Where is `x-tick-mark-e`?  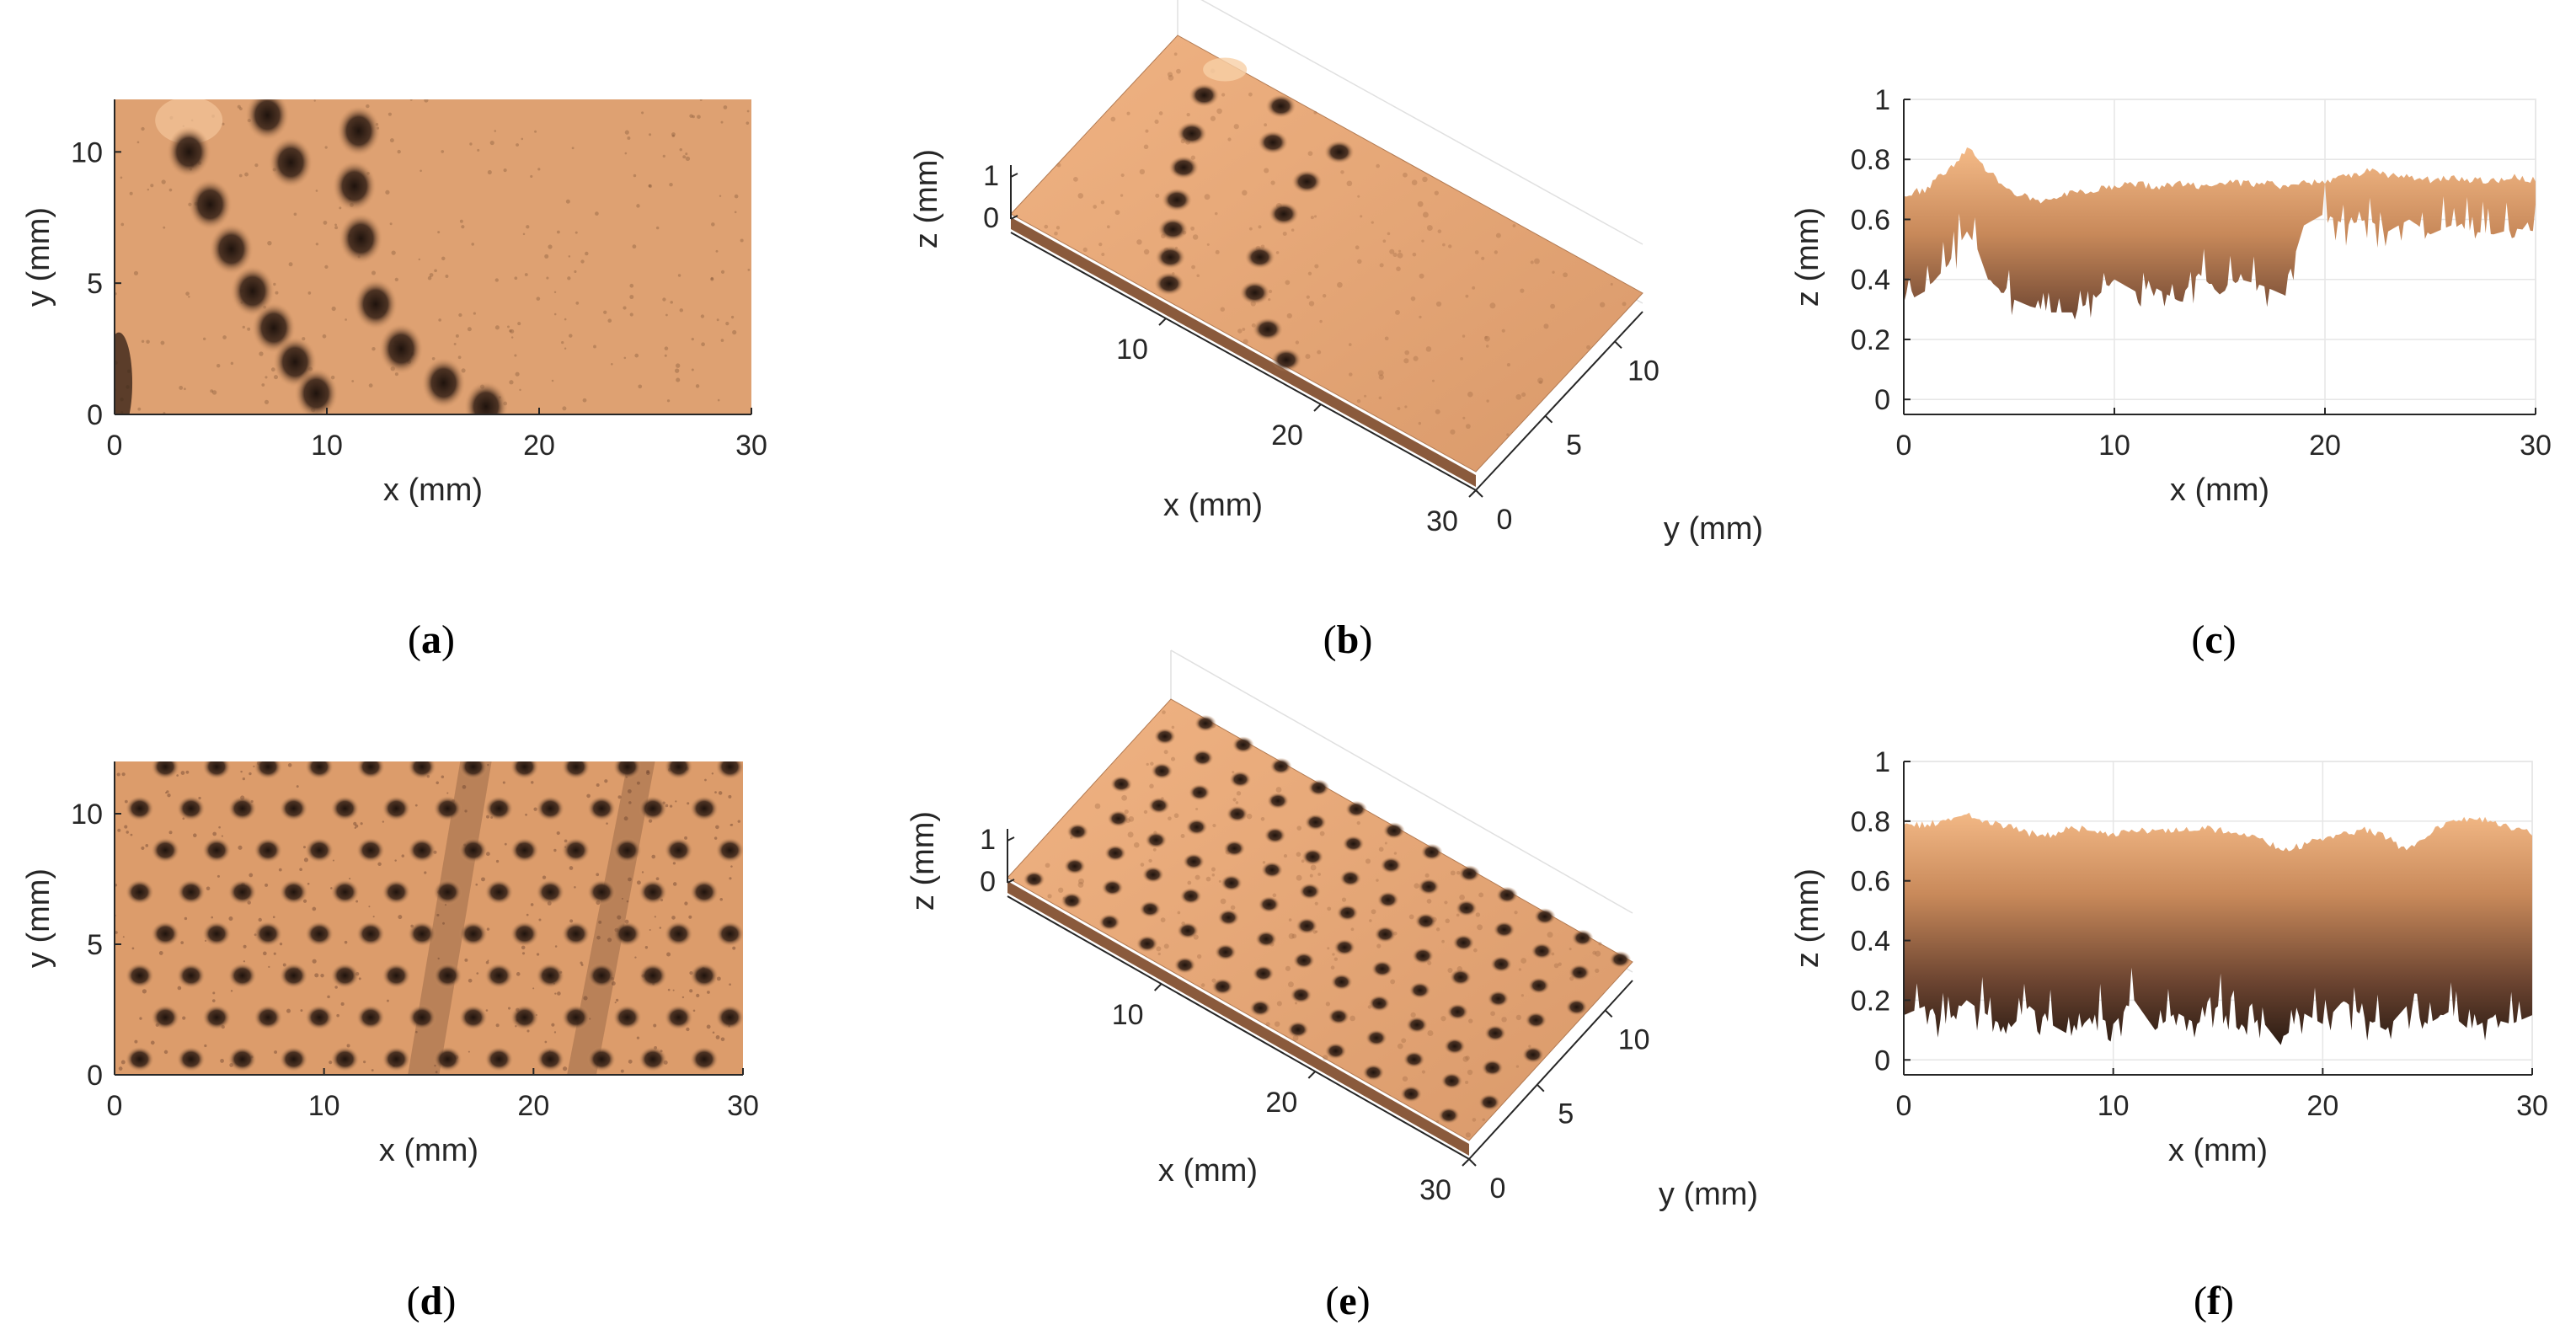 x-tick-mark-e is located at coordinates (1157, 987).